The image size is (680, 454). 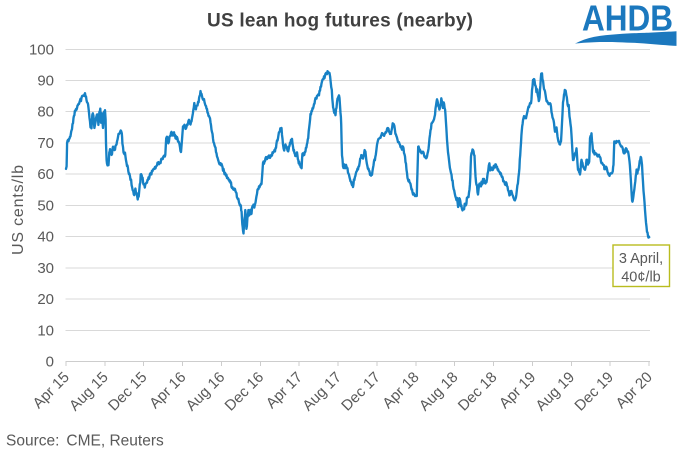 I want to click on svg-text: 0, so click(x=50, y=362).